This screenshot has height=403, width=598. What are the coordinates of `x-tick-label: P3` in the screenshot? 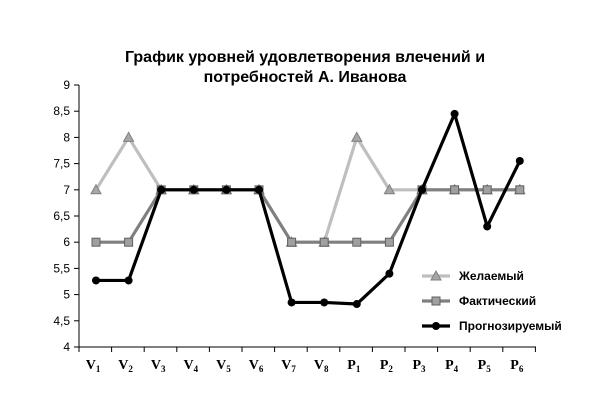 It's located at (419, 366).